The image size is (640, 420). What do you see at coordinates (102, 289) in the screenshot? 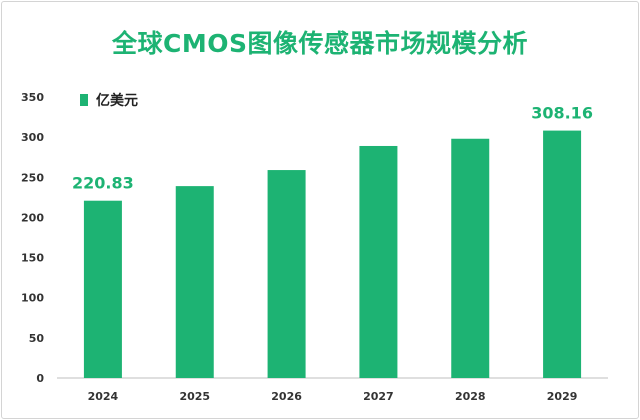
I see `bar-2024` at bounding box center [102, 289].